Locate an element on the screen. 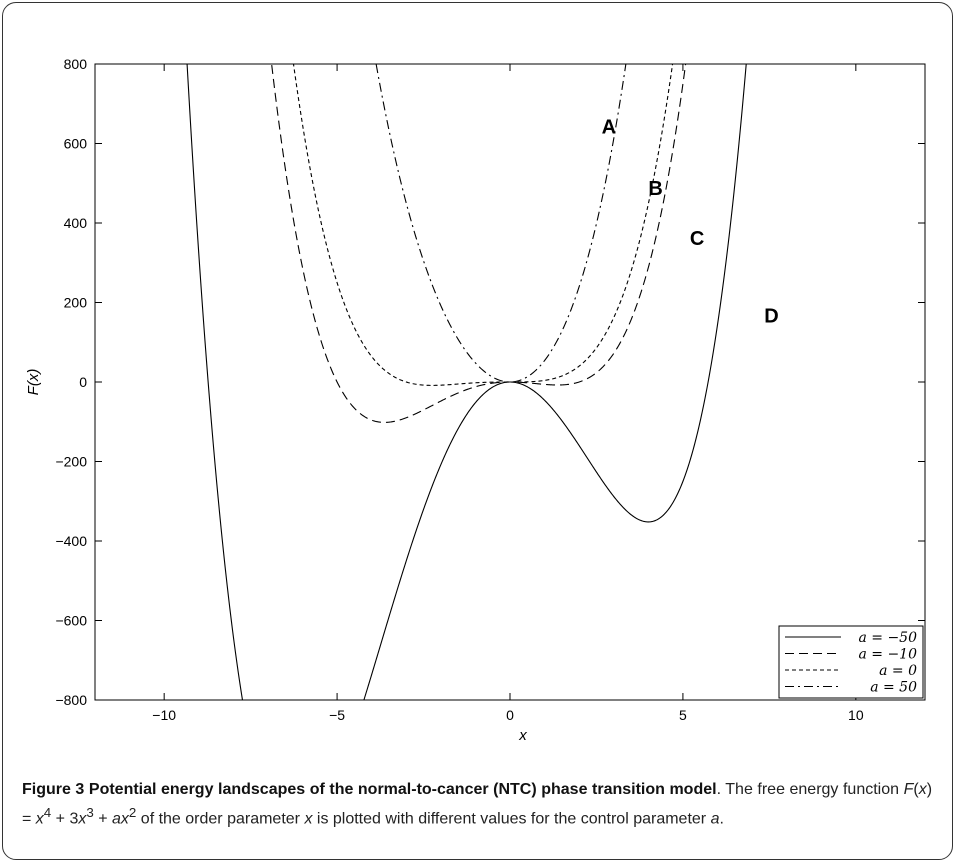 The image size is (957, 864). curve-label-d: D is located at coordinates (771, 316).